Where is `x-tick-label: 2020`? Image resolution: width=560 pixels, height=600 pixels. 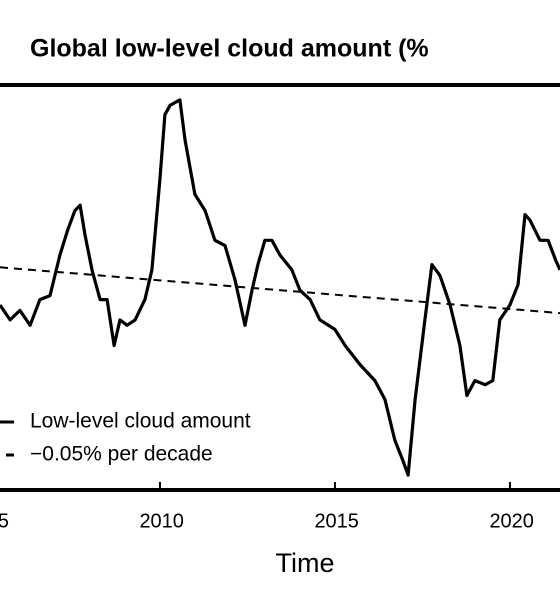 x-tick-label: 2020 is located at coordinates (511, 521).